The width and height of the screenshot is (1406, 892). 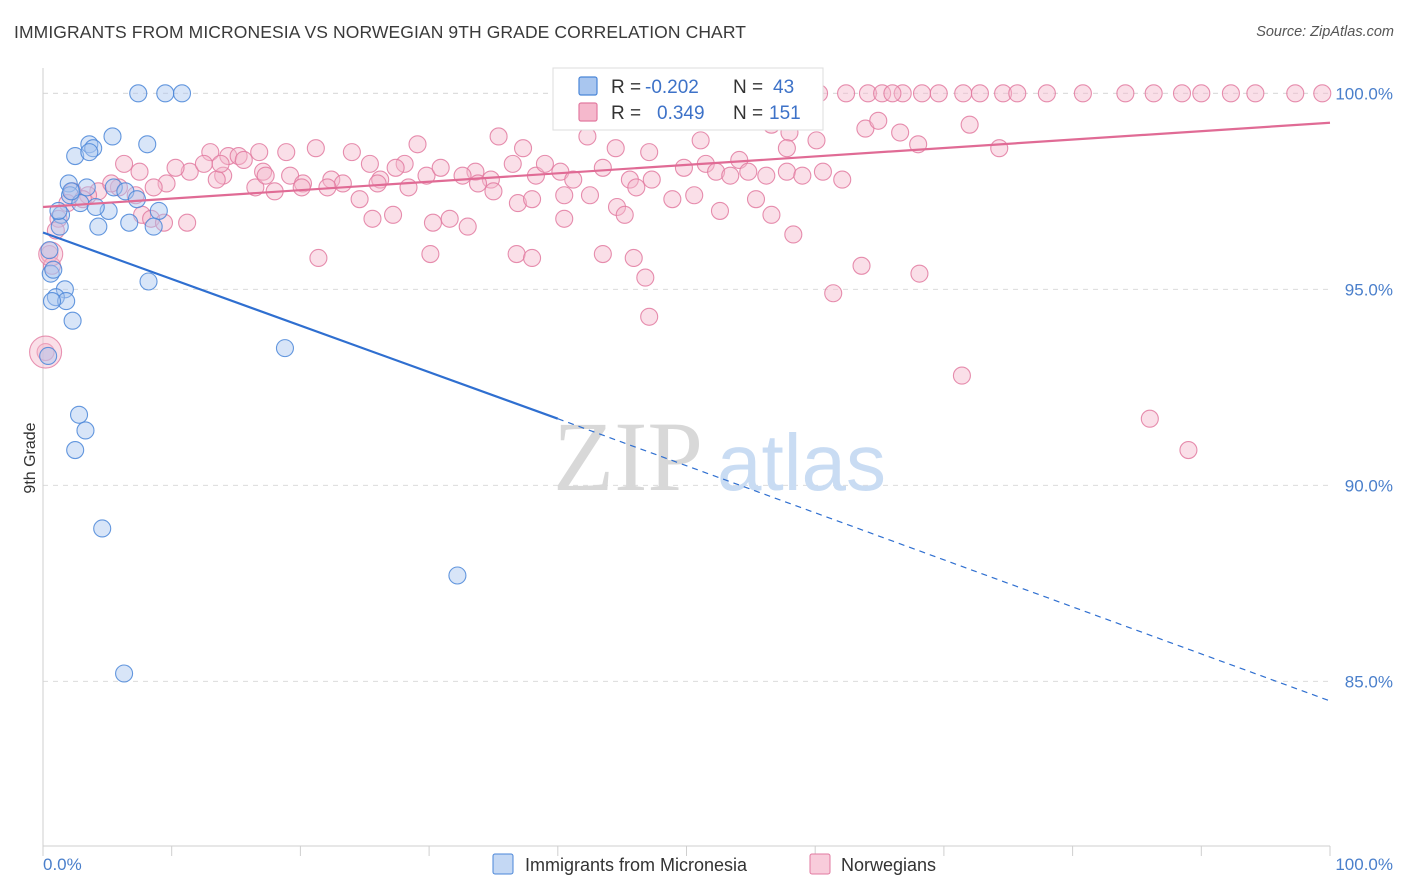 I want to click on x-axis-ticks, so click(x=686, y=851).